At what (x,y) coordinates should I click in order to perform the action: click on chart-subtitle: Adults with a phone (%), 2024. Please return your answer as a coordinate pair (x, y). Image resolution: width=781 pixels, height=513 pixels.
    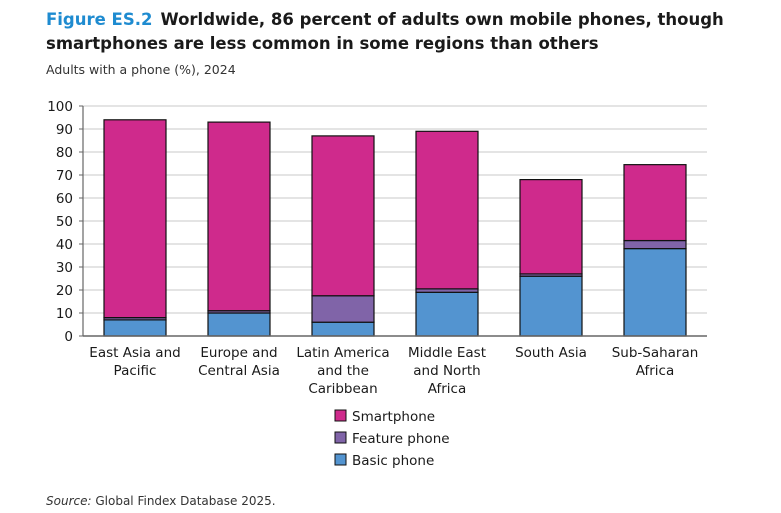
    Looking at the image, I should click on (141, 69).